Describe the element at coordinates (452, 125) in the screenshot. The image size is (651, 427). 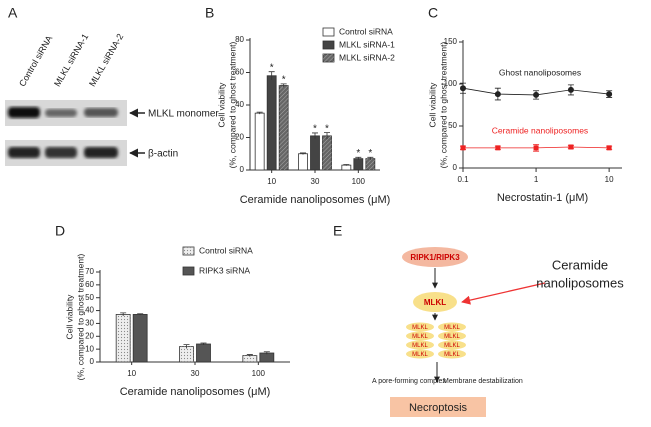
I see `y-tick-label: 50` at that location.